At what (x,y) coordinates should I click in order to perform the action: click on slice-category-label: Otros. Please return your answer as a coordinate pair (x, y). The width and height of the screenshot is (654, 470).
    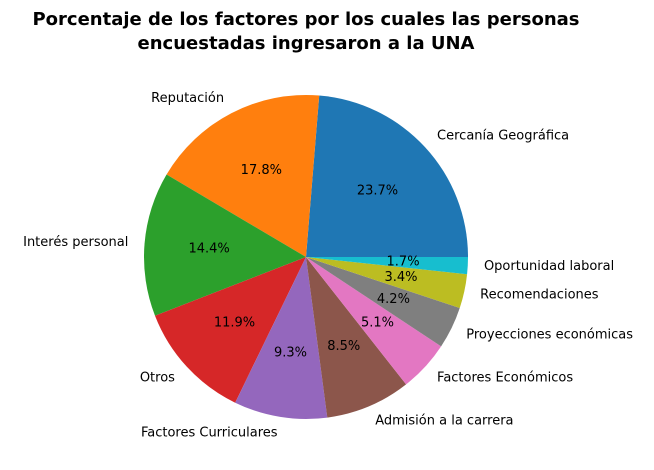
    Looking at the image, I should click on (157, 377).